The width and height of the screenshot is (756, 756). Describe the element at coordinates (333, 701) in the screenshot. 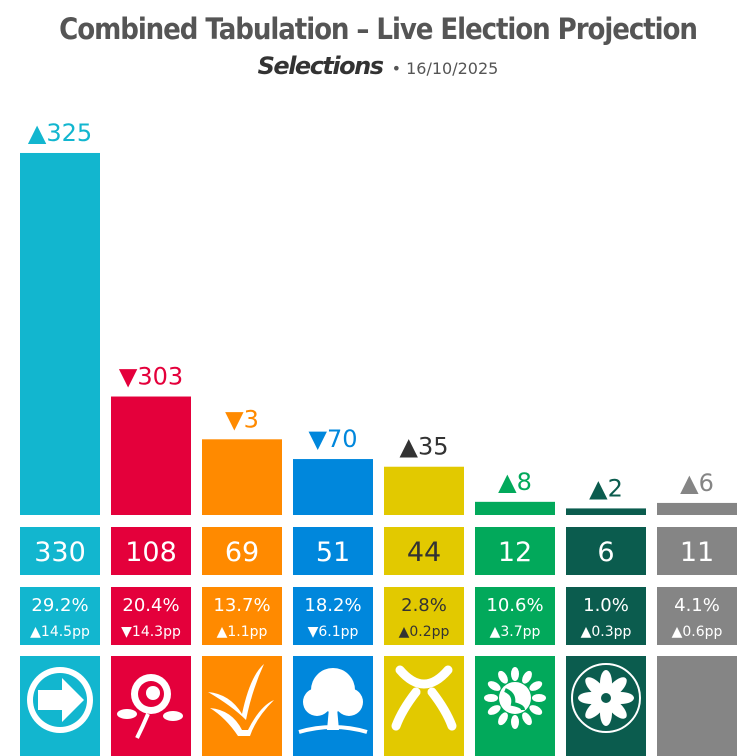

I see `tree-logo` at that location.